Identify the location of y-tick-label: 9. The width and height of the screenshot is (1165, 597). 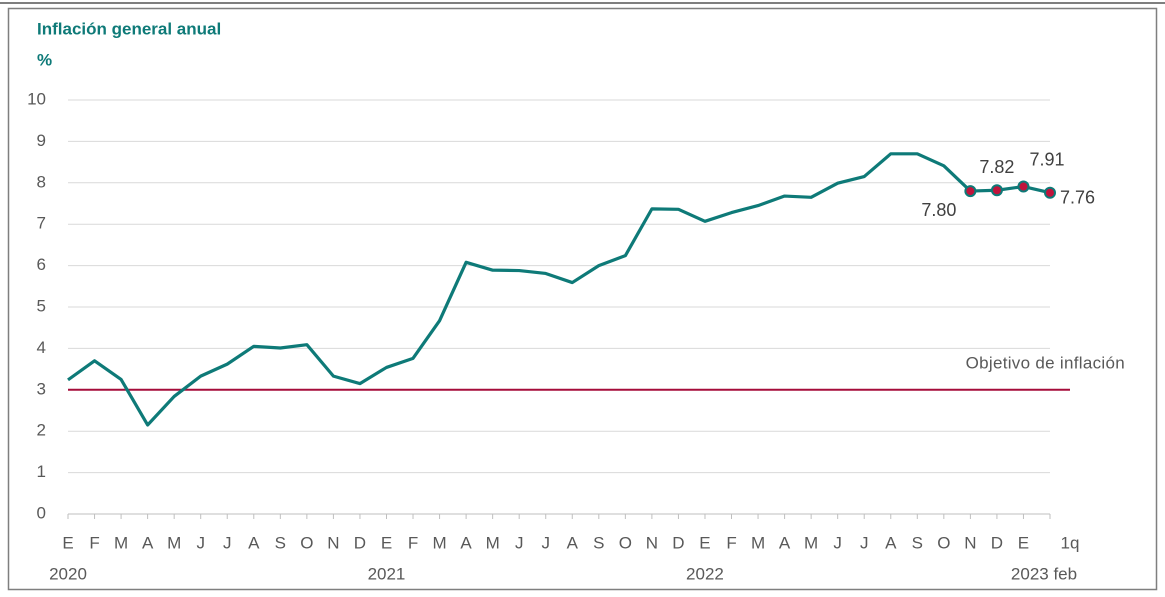
(41, 140).